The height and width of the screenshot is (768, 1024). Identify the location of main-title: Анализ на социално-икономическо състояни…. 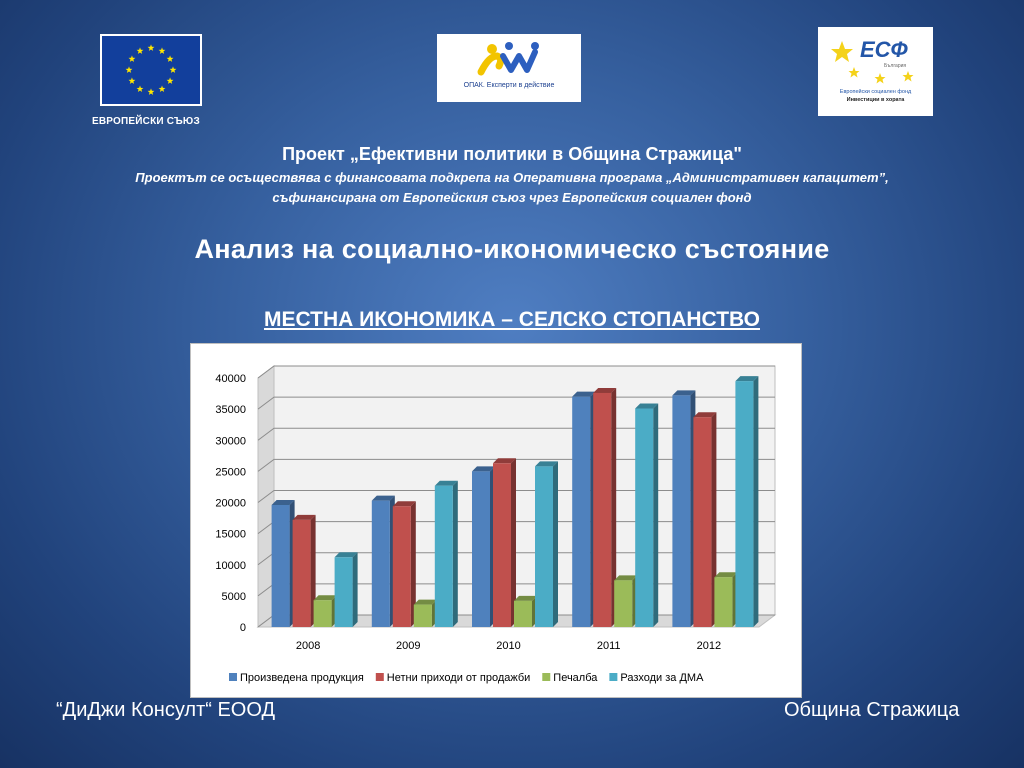
(512, 249).